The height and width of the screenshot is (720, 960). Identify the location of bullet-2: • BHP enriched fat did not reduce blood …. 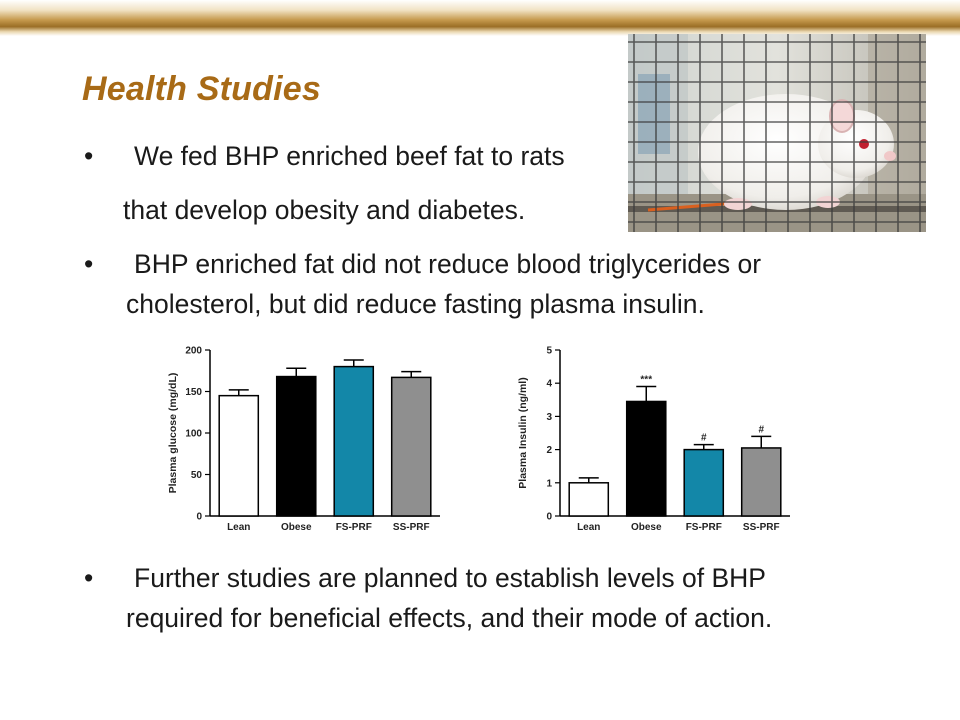
(484, 284).